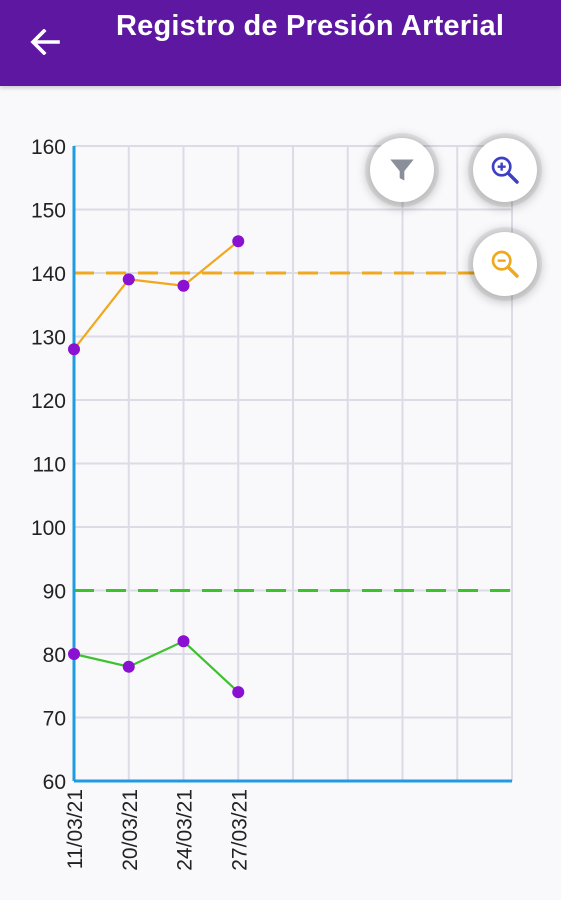 Image resolution: width=561 pixels, height=900 pixels. Describe the element at coordinates (75, 829) in the screenshot. I see `x-tick-label: 11/03/21` at that location.